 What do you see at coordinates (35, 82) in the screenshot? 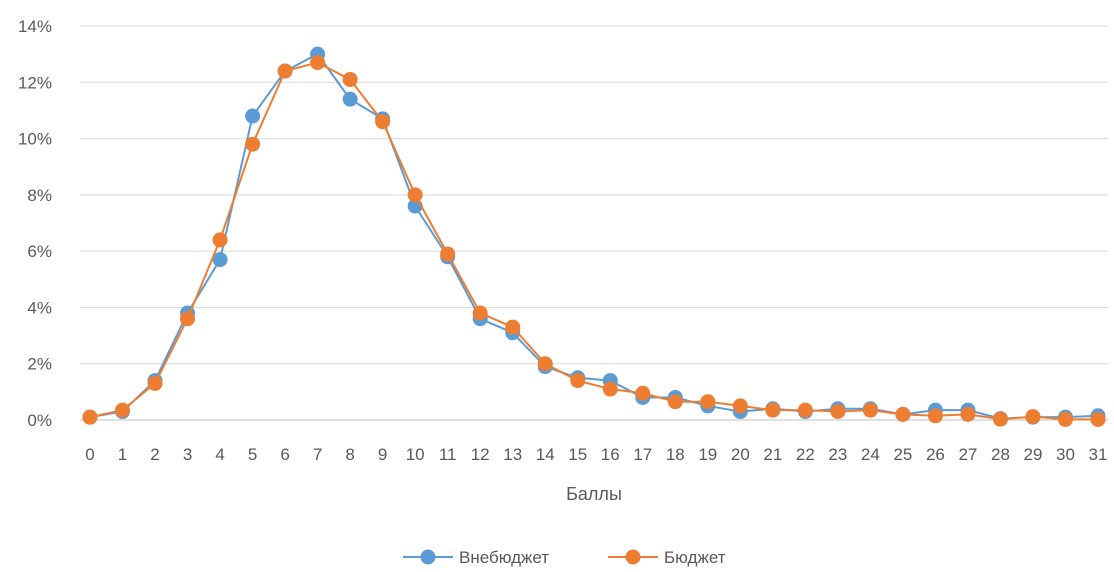
I see `y-tick-label: 12%` at bounding box center [35, 82].